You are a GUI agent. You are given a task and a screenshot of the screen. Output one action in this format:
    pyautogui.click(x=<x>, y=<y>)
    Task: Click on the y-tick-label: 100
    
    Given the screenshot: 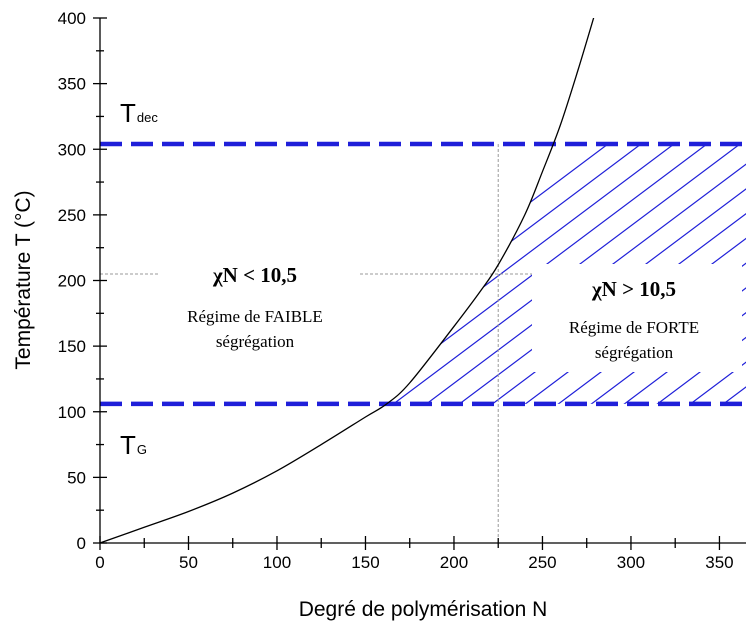 What is the action you would take?
    pyautogui.click(x=72, y=412)
    